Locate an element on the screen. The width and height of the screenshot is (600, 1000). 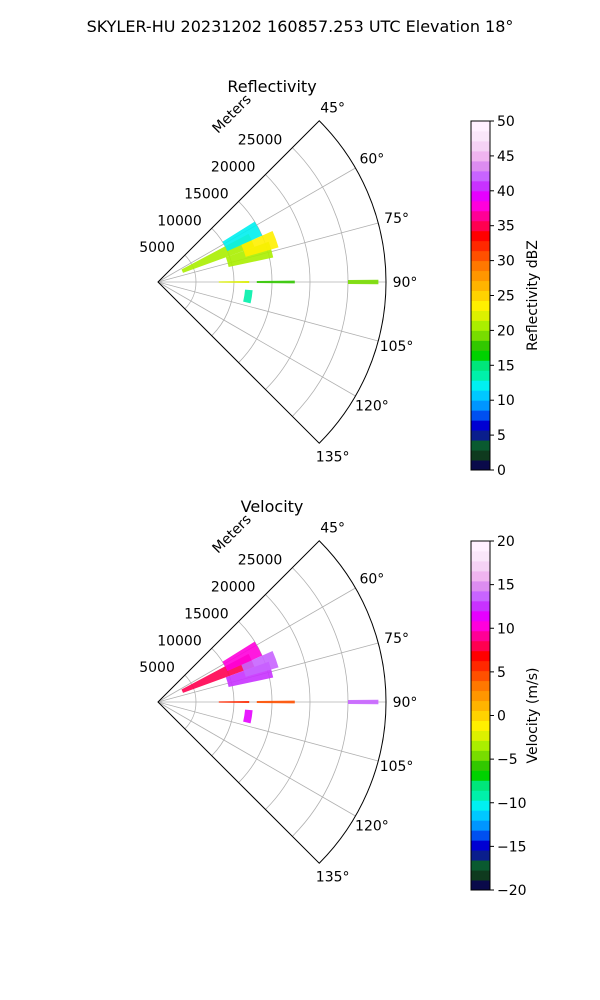
azimuth-tick-label: 120° is located at coordinates (372, 407).